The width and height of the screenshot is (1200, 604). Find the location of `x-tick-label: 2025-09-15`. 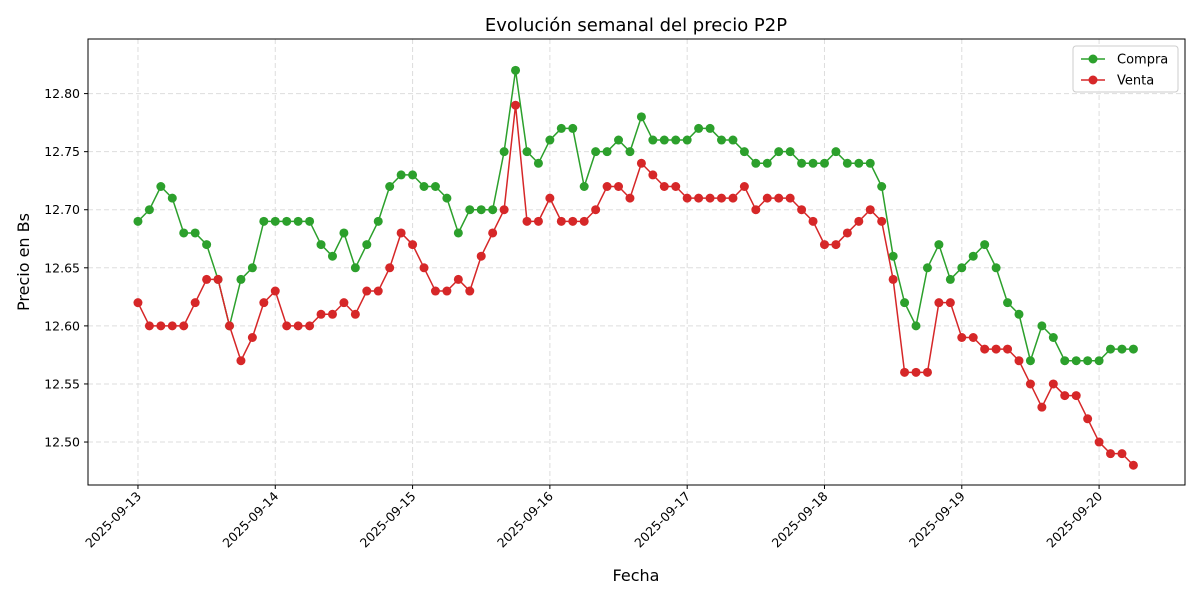

x-tick-label: 2025-09-15 is located at coordinates (388, 520).